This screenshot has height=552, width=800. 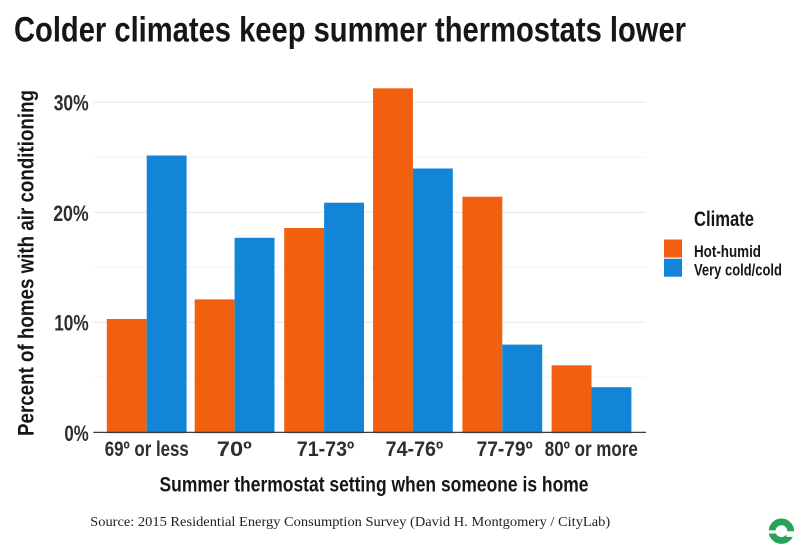 I want to click on svg-text: 30%, so click(x=71, y=103).